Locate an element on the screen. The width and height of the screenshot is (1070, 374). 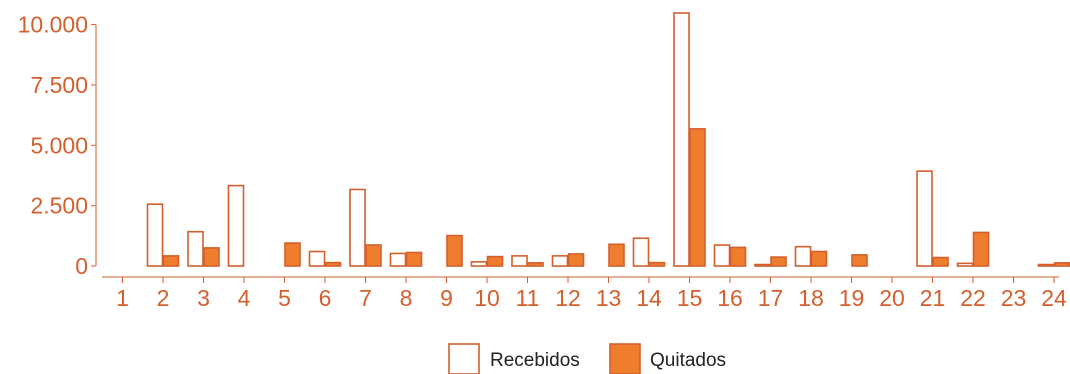
x-tick-label: 4 is located at coordinates (244, 298).